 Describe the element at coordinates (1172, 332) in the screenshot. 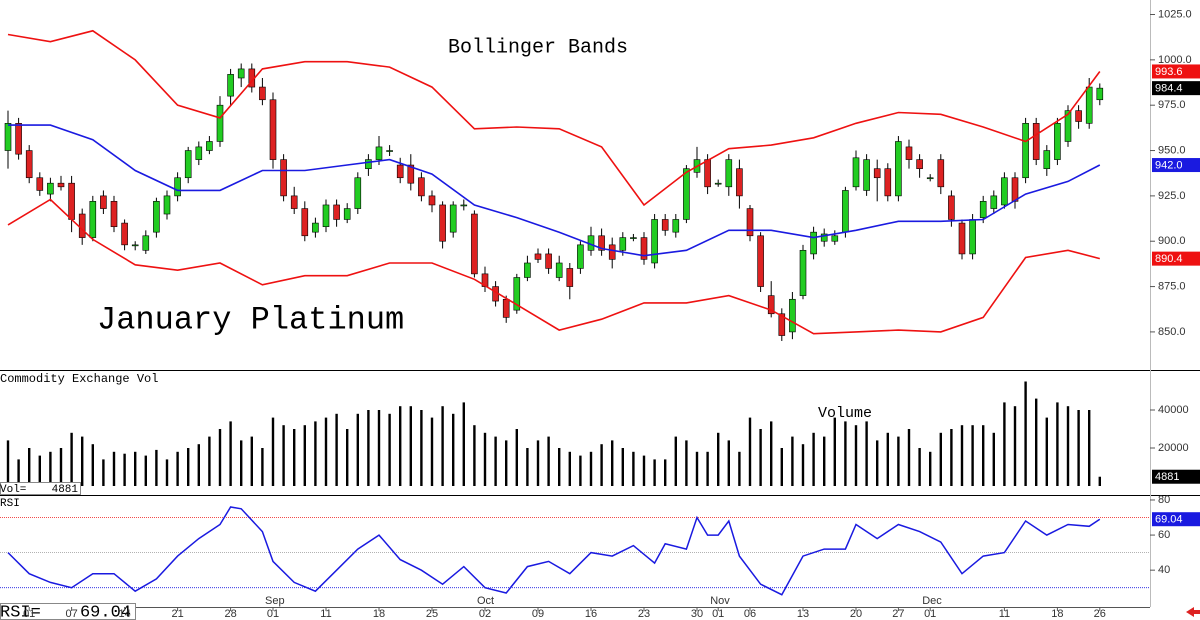

I see `y-tick-label: 850.0` at that location.